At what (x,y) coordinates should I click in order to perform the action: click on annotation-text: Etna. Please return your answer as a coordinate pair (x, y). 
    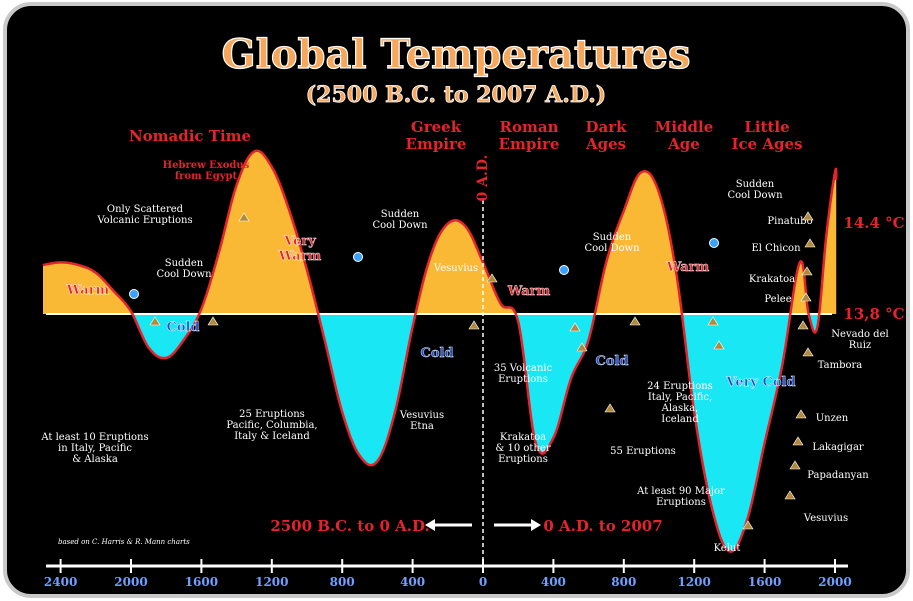
    Looking at the image, I should click on (422, 426).